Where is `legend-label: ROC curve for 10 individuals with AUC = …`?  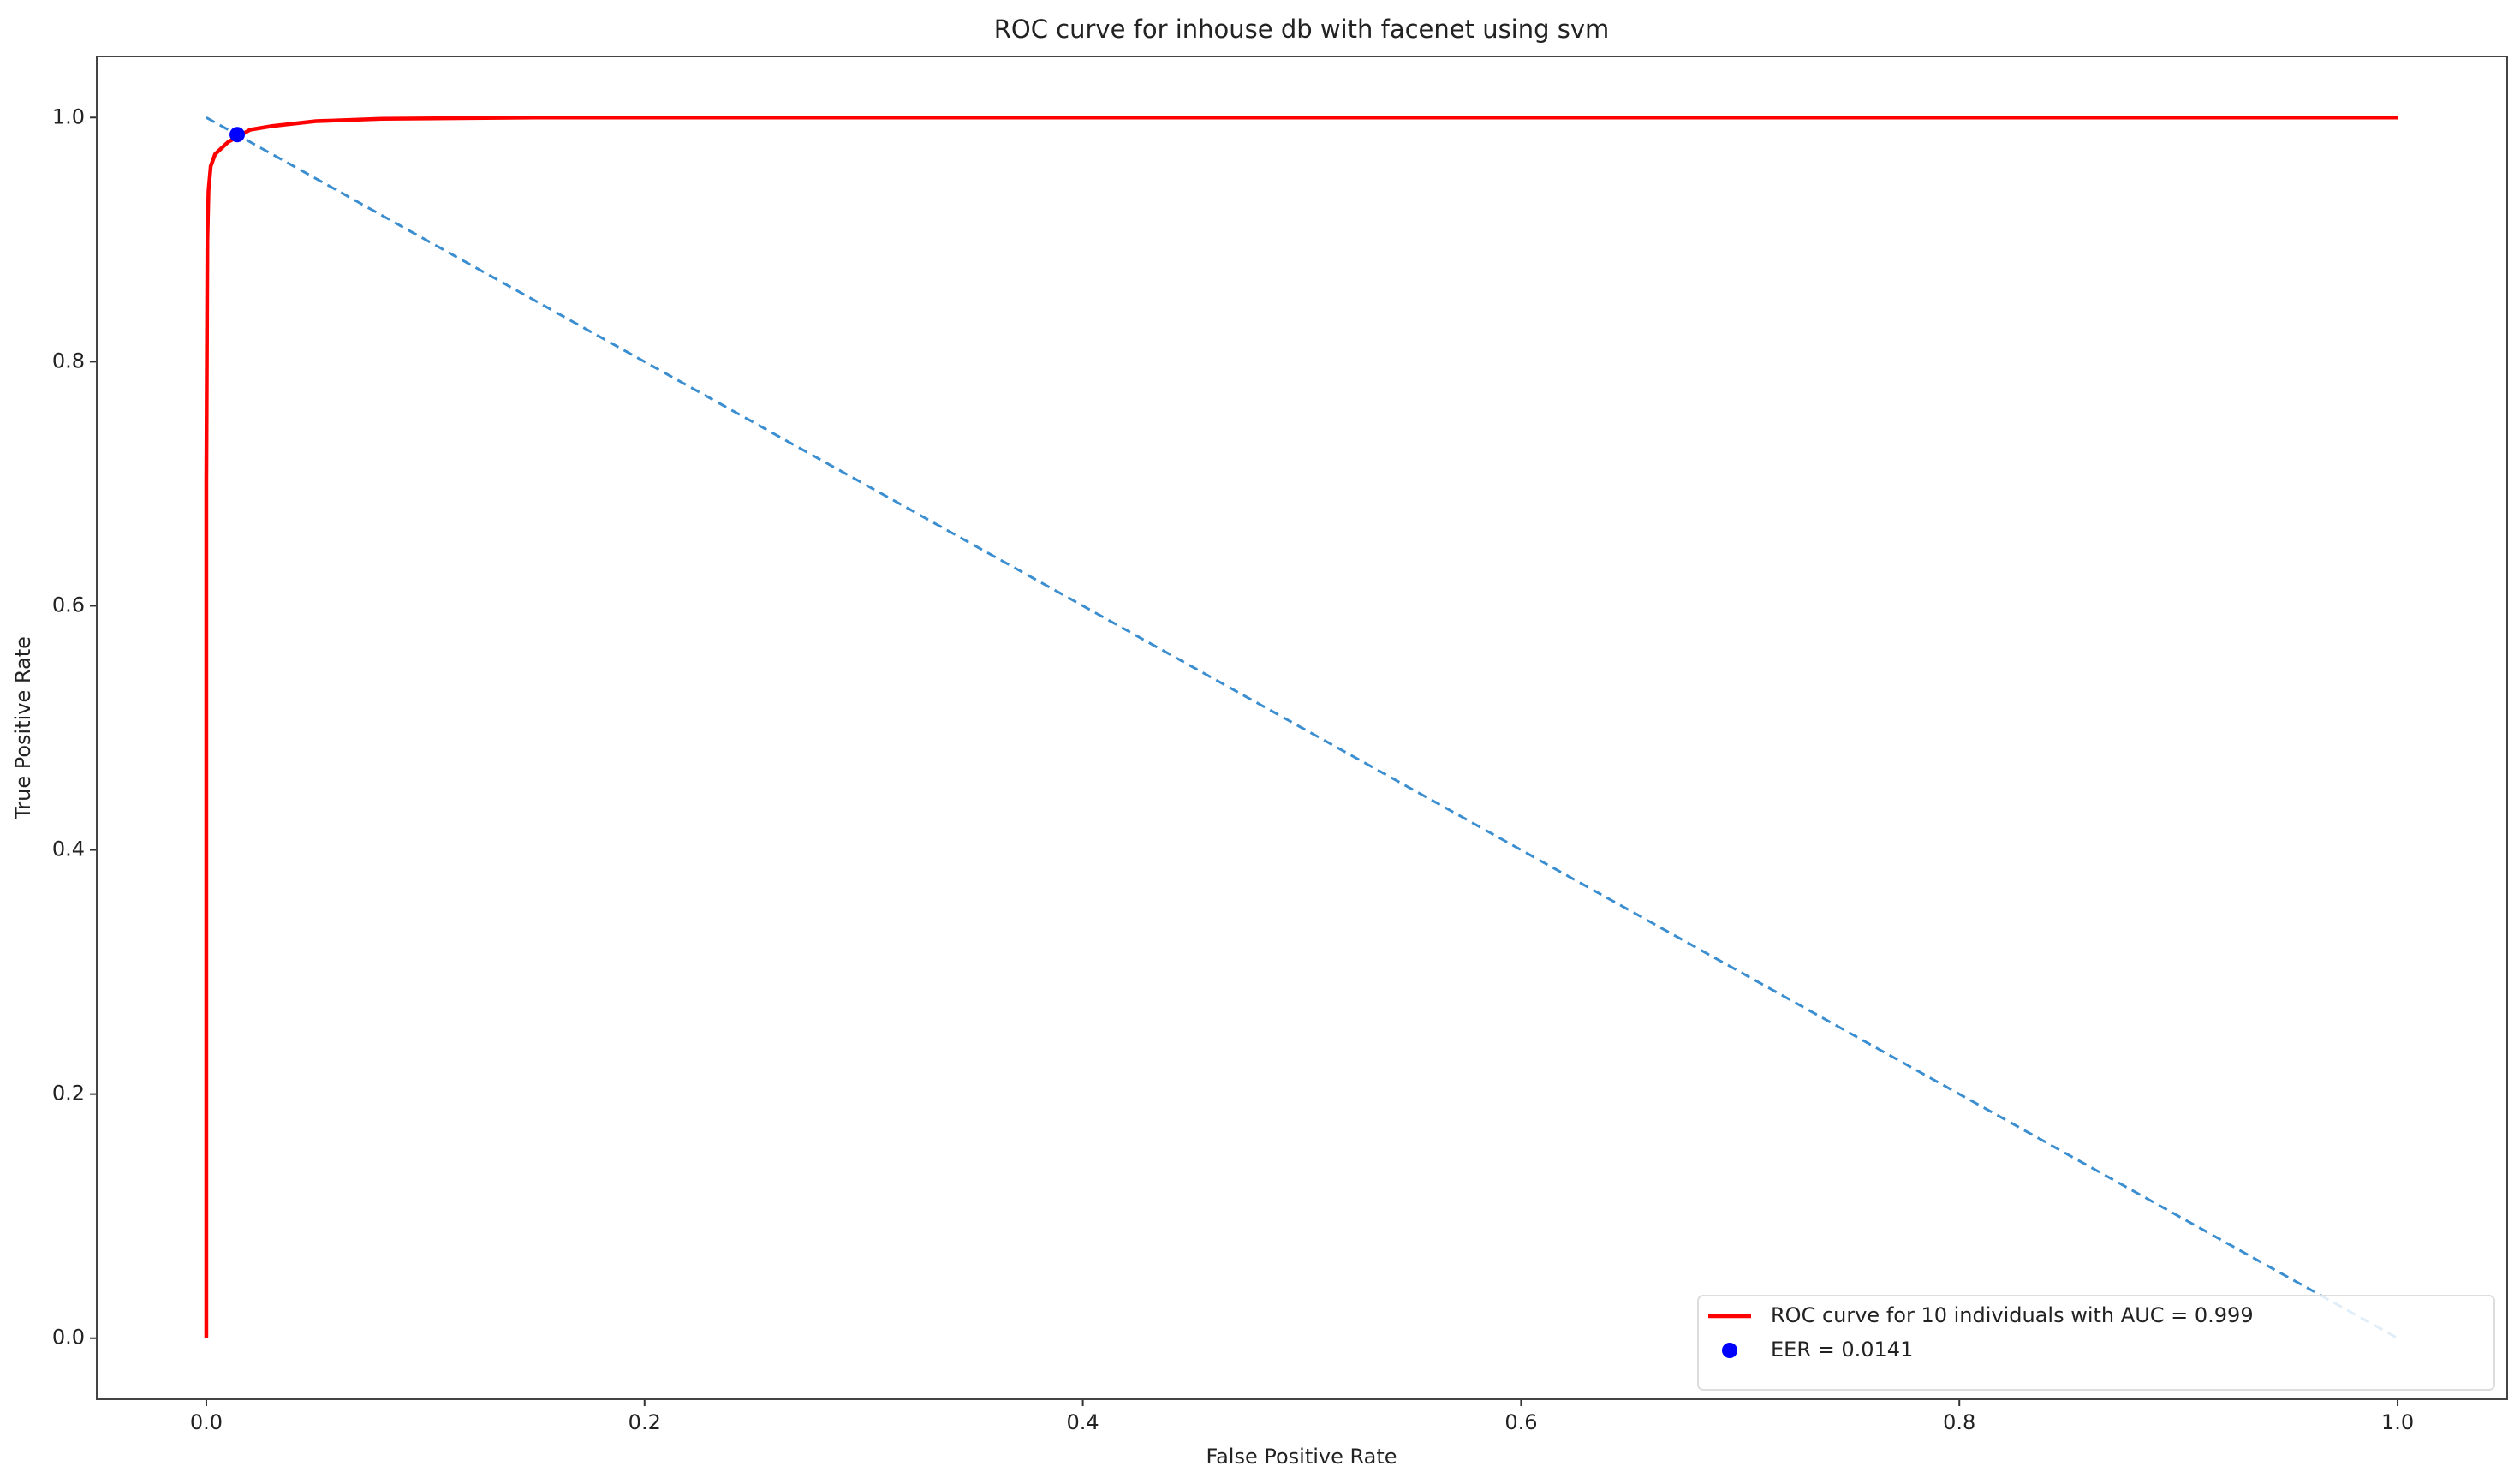
legend-label: ROC curve for 10 individuals with AUC = … is located at coordinates (2012, 1315).